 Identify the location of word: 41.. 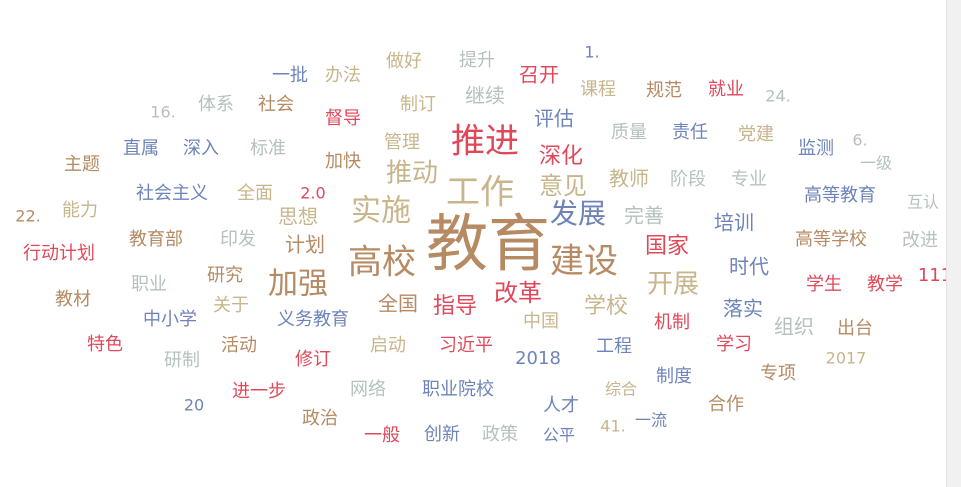
(612, 426).